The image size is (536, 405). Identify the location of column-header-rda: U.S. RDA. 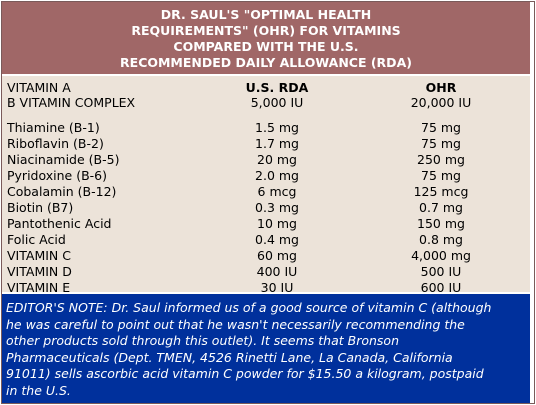
(277, 87).